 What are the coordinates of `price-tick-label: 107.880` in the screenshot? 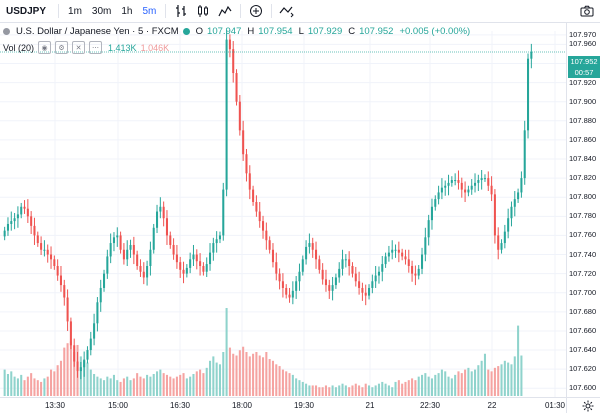 It's located at (583, 120).